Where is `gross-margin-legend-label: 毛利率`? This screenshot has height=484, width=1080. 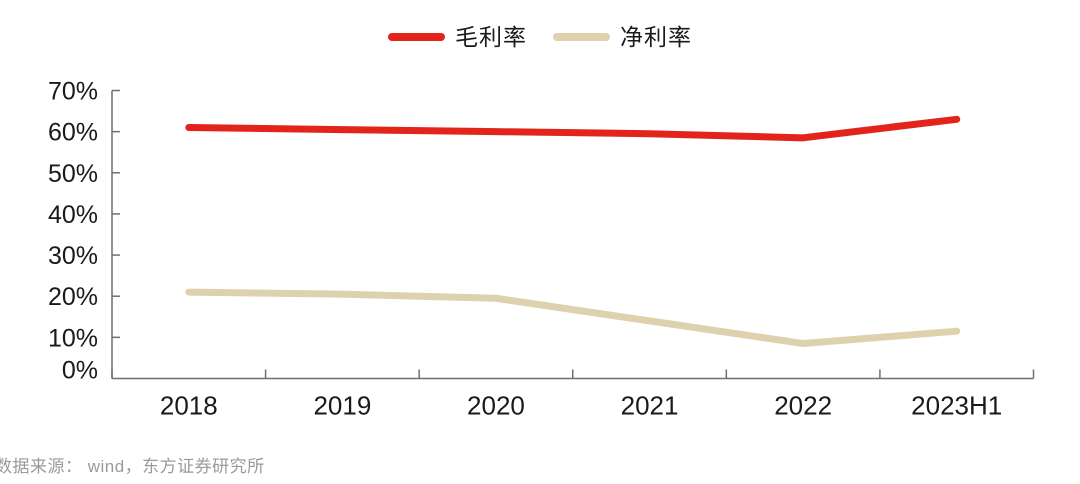
gross-margin-legend-label: 毛利率 is located at coordinates (491, 37).